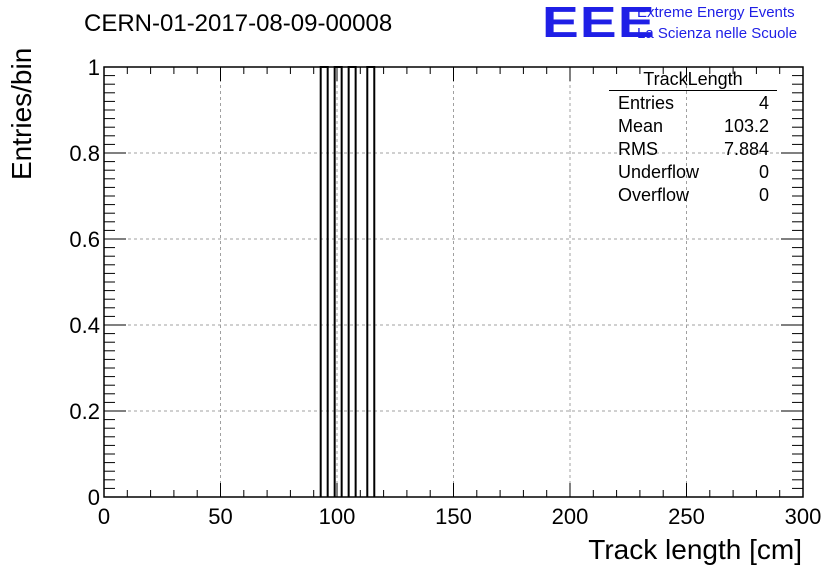 The height and width of the screenshot is (572, 836). I want to click on stats-key: Overflow, so click(654, 195).